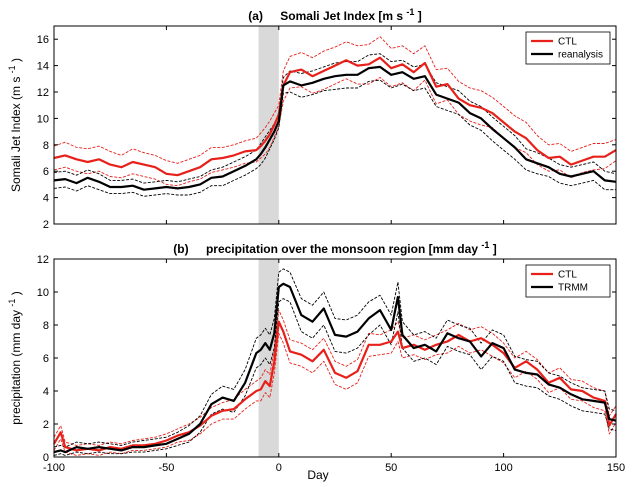  Describe the element at coordinates (616, 468) in the screenshot. I see `panel-b-xtick-label: 150` at that location.